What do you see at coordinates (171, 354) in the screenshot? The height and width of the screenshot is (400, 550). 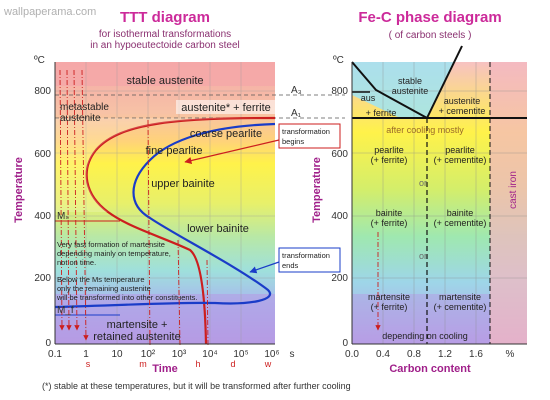 I see `ttt-x-ticks: 0.1 1 10 10² 10³ 10⁴ 10⁵ 10⁶ s` at bounding box center [171, 354].